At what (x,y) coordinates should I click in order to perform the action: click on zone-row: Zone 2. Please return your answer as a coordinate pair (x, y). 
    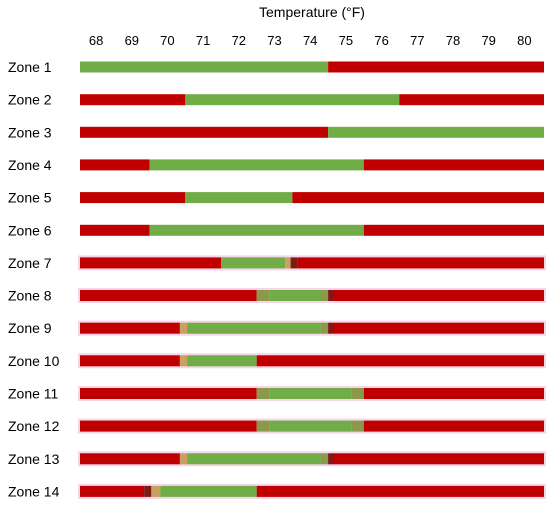
    Looking at the image, I should click on (276, 100).